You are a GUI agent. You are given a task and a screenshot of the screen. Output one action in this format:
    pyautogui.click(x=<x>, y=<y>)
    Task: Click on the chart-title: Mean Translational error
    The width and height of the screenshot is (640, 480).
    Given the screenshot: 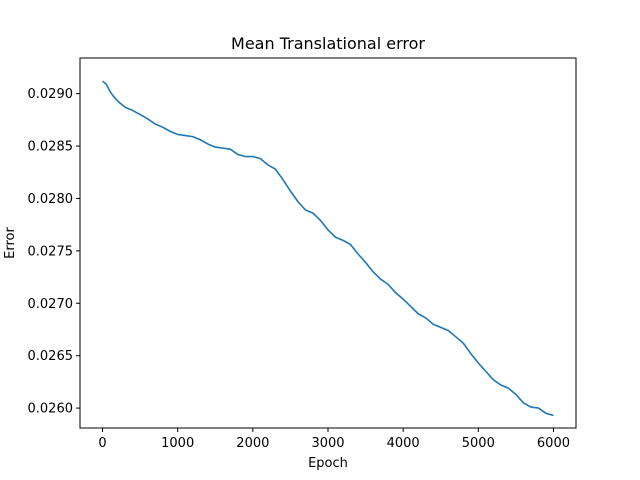 What is the action you would take?
    pyautogui.click(x=328, y=43)
    